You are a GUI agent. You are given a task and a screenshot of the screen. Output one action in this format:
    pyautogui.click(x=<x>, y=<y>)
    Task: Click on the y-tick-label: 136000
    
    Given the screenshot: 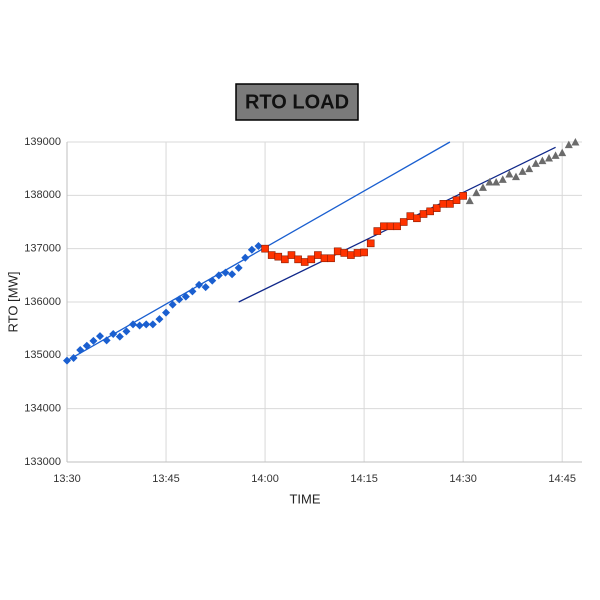 What is the action you would take?
    pyautogui.click(x=42, y=302)
    